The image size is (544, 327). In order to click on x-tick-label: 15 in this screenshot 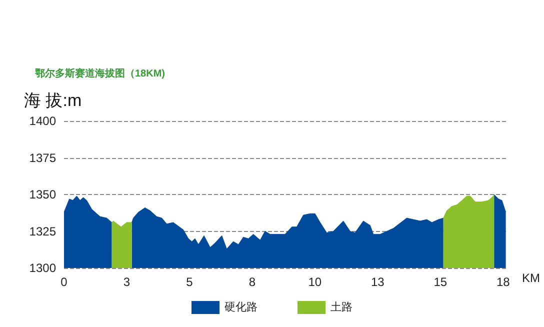, I will do `click(441, 282)`.